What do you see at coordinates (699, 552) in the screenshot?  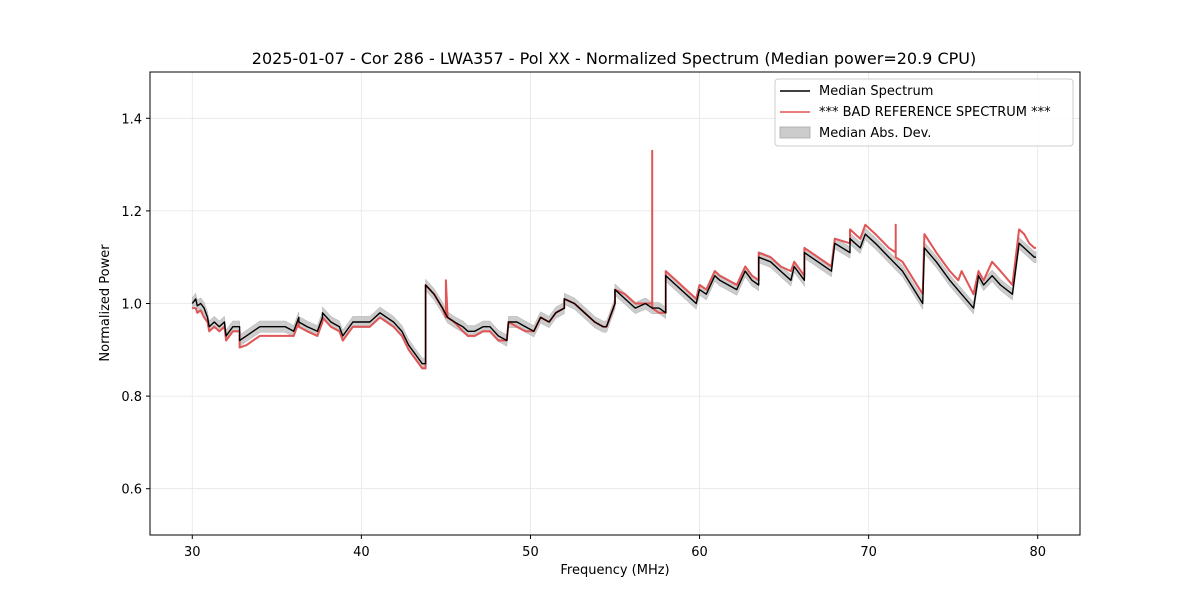 I see `x-tick-label: 60` at bounding box center [699, 552].